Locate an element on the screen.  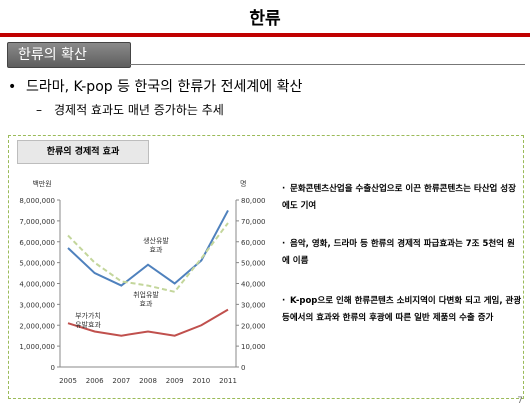
note-2-text: 음악, 영화, 드라마 등 한류의 경제적 파급효과는 7조 5천억 원에 이름 is located at coordinates (398, 252).